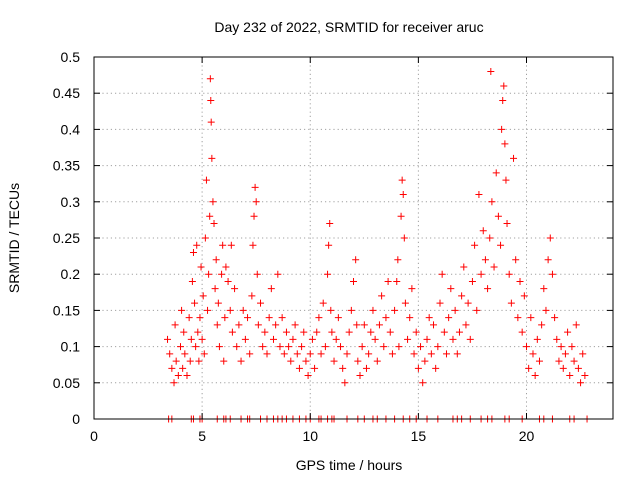 This screenshot has height=480, width=640. I want to click on y-tick-label: 0.25, so click(66, 238).